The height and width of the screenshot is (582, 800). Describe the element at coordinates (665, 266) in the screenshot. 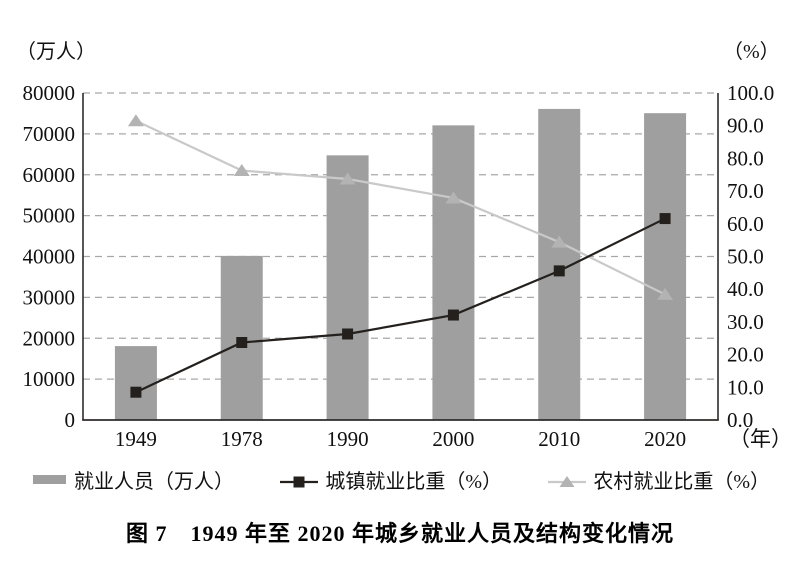

I see `bar-2020` at that location.